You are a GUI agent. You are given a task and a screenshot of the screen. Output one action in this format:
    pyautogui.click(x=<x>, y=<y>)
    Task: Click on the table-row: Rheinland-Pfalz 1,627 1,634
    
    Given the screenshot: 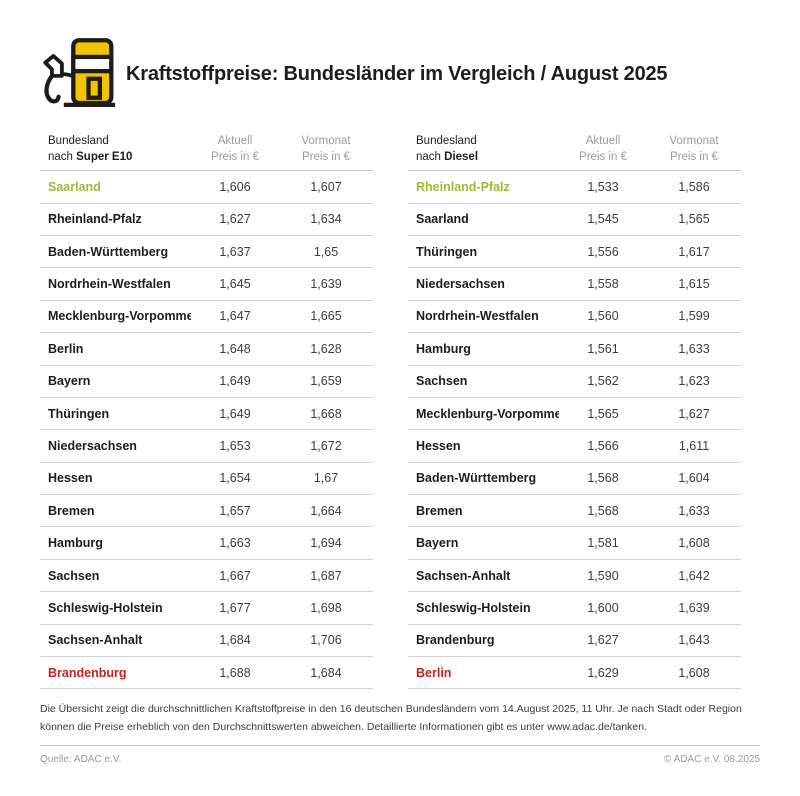 What is the action you would take?
    pyautogui.click(x=206, y=220)
    